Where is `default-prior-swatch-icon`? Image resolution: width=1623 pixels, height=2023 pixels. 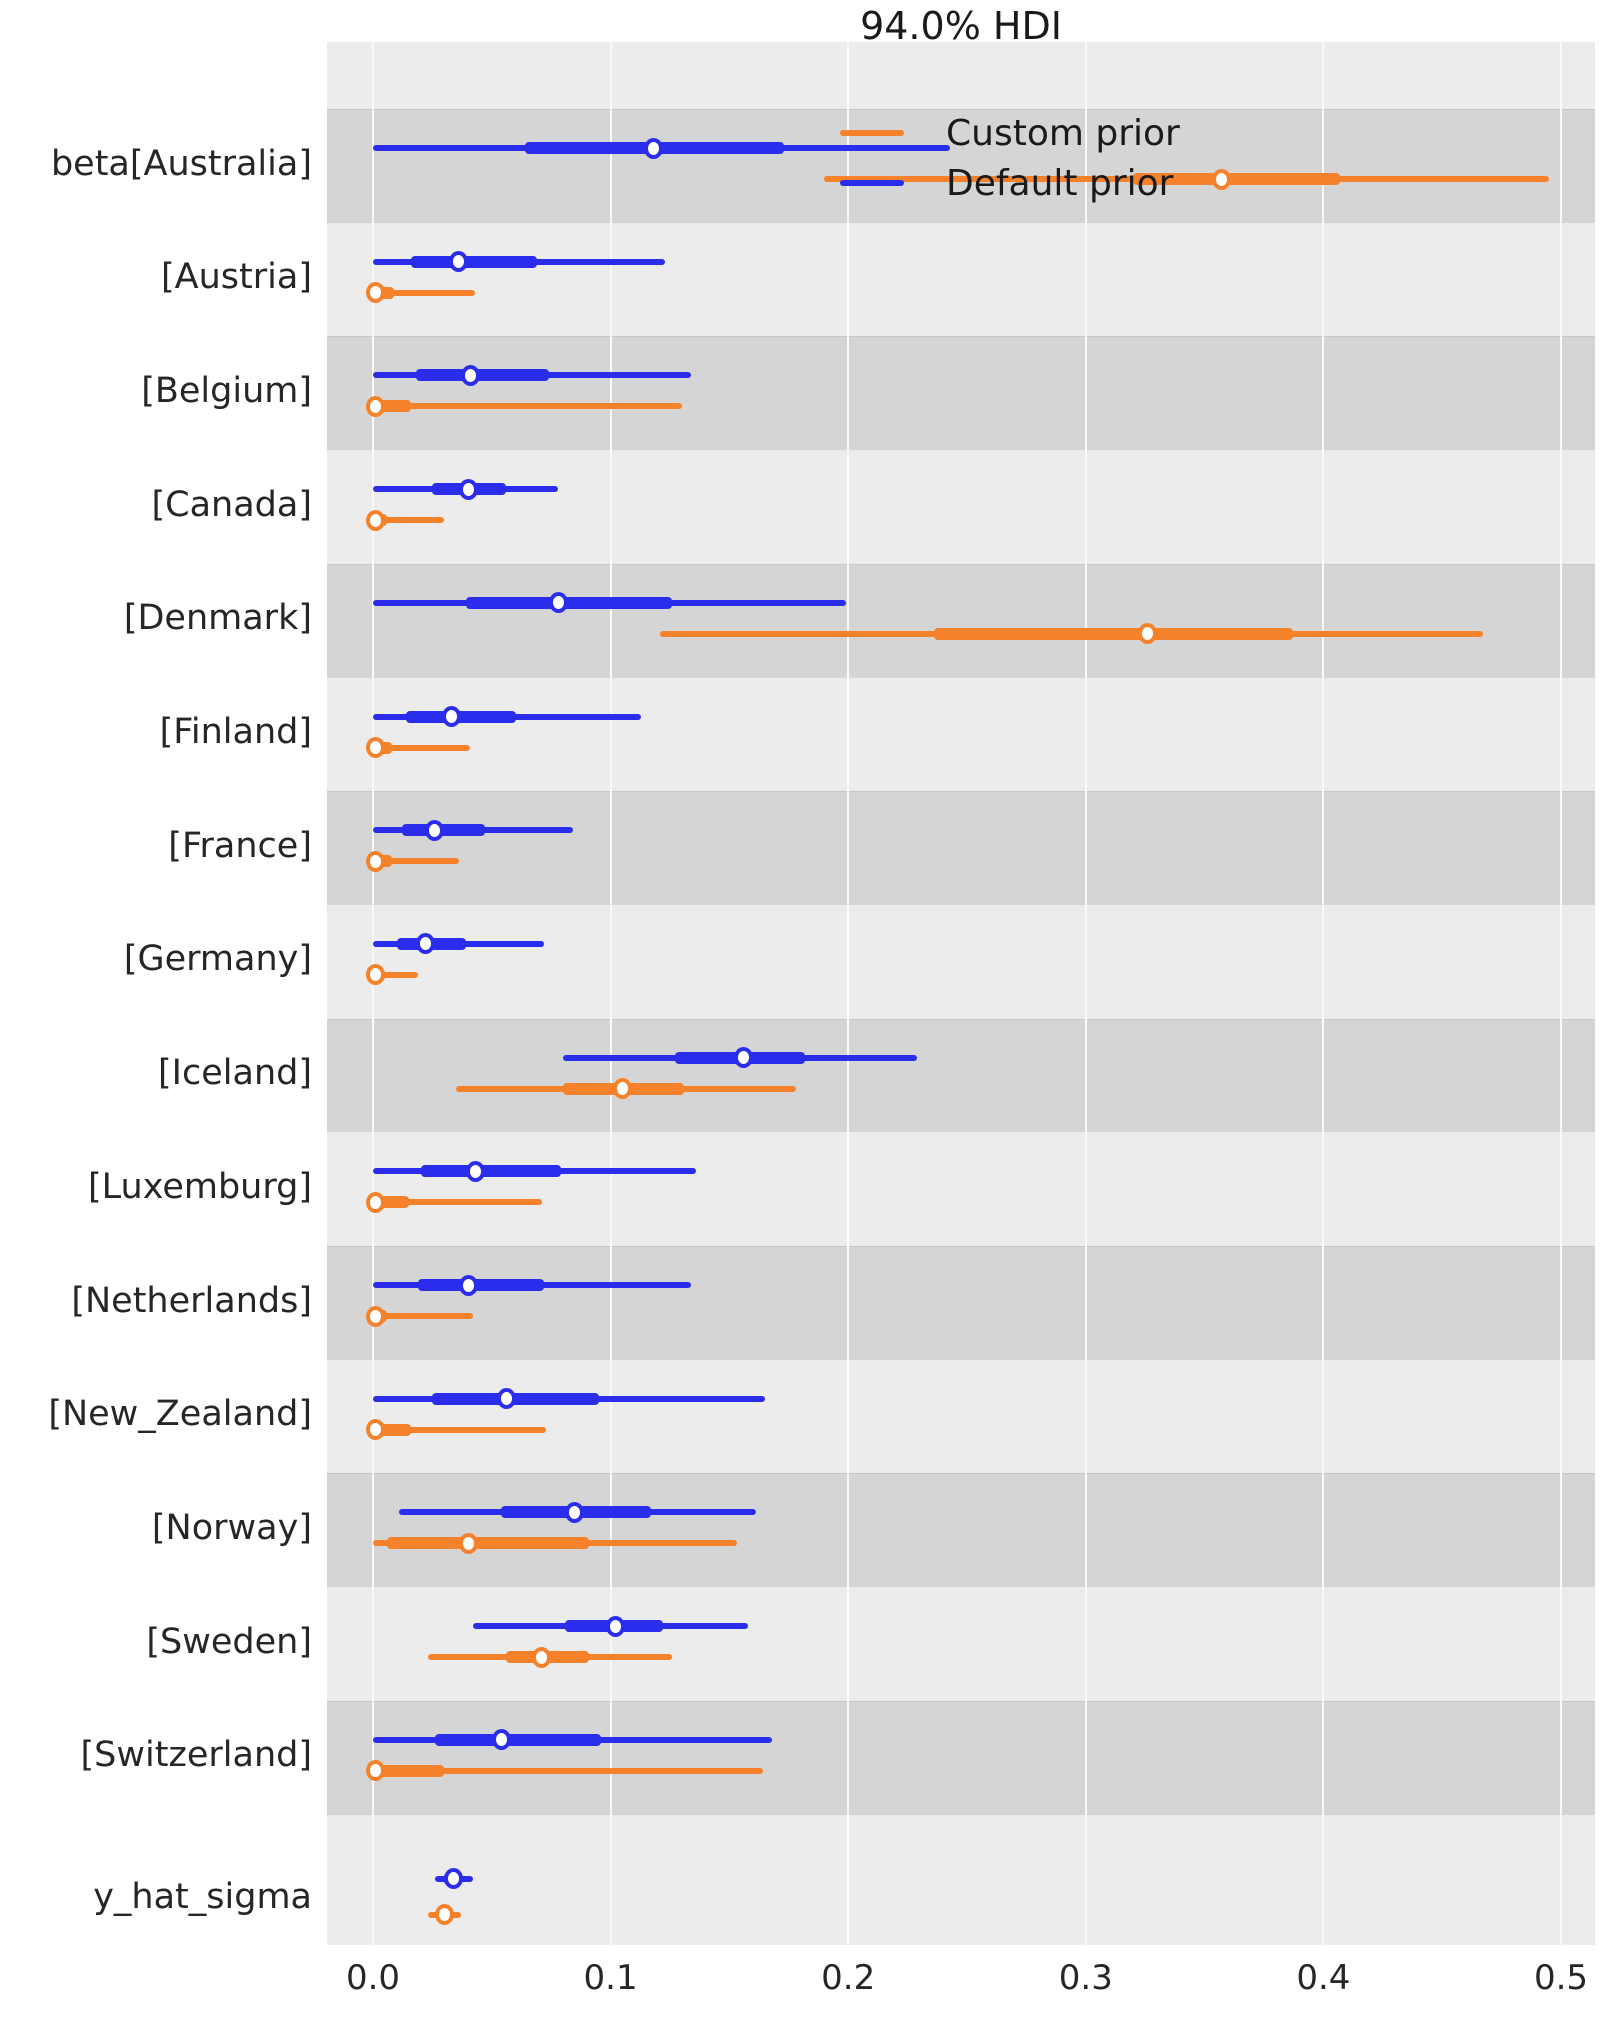
default-prior-swatch-icon is located at coordinates (872, 183).